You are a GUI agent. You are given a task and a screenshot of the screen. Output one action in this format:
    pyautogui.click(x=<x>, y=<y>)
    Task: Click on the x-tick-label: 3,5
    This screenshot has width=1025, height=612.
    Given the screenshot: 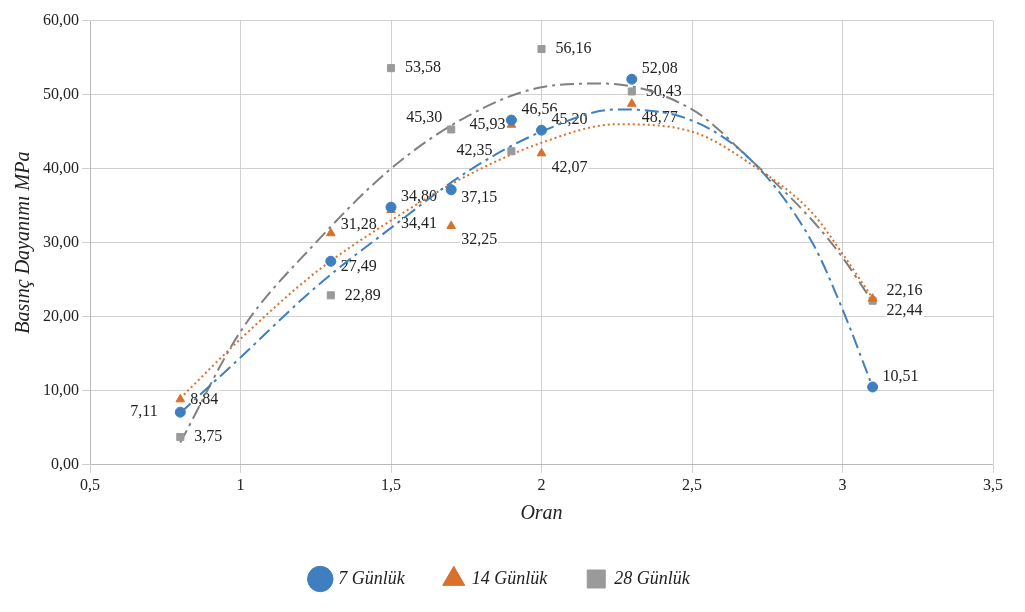 What is the action you would take?
    pyautogui.click(x=993, y=484)
    